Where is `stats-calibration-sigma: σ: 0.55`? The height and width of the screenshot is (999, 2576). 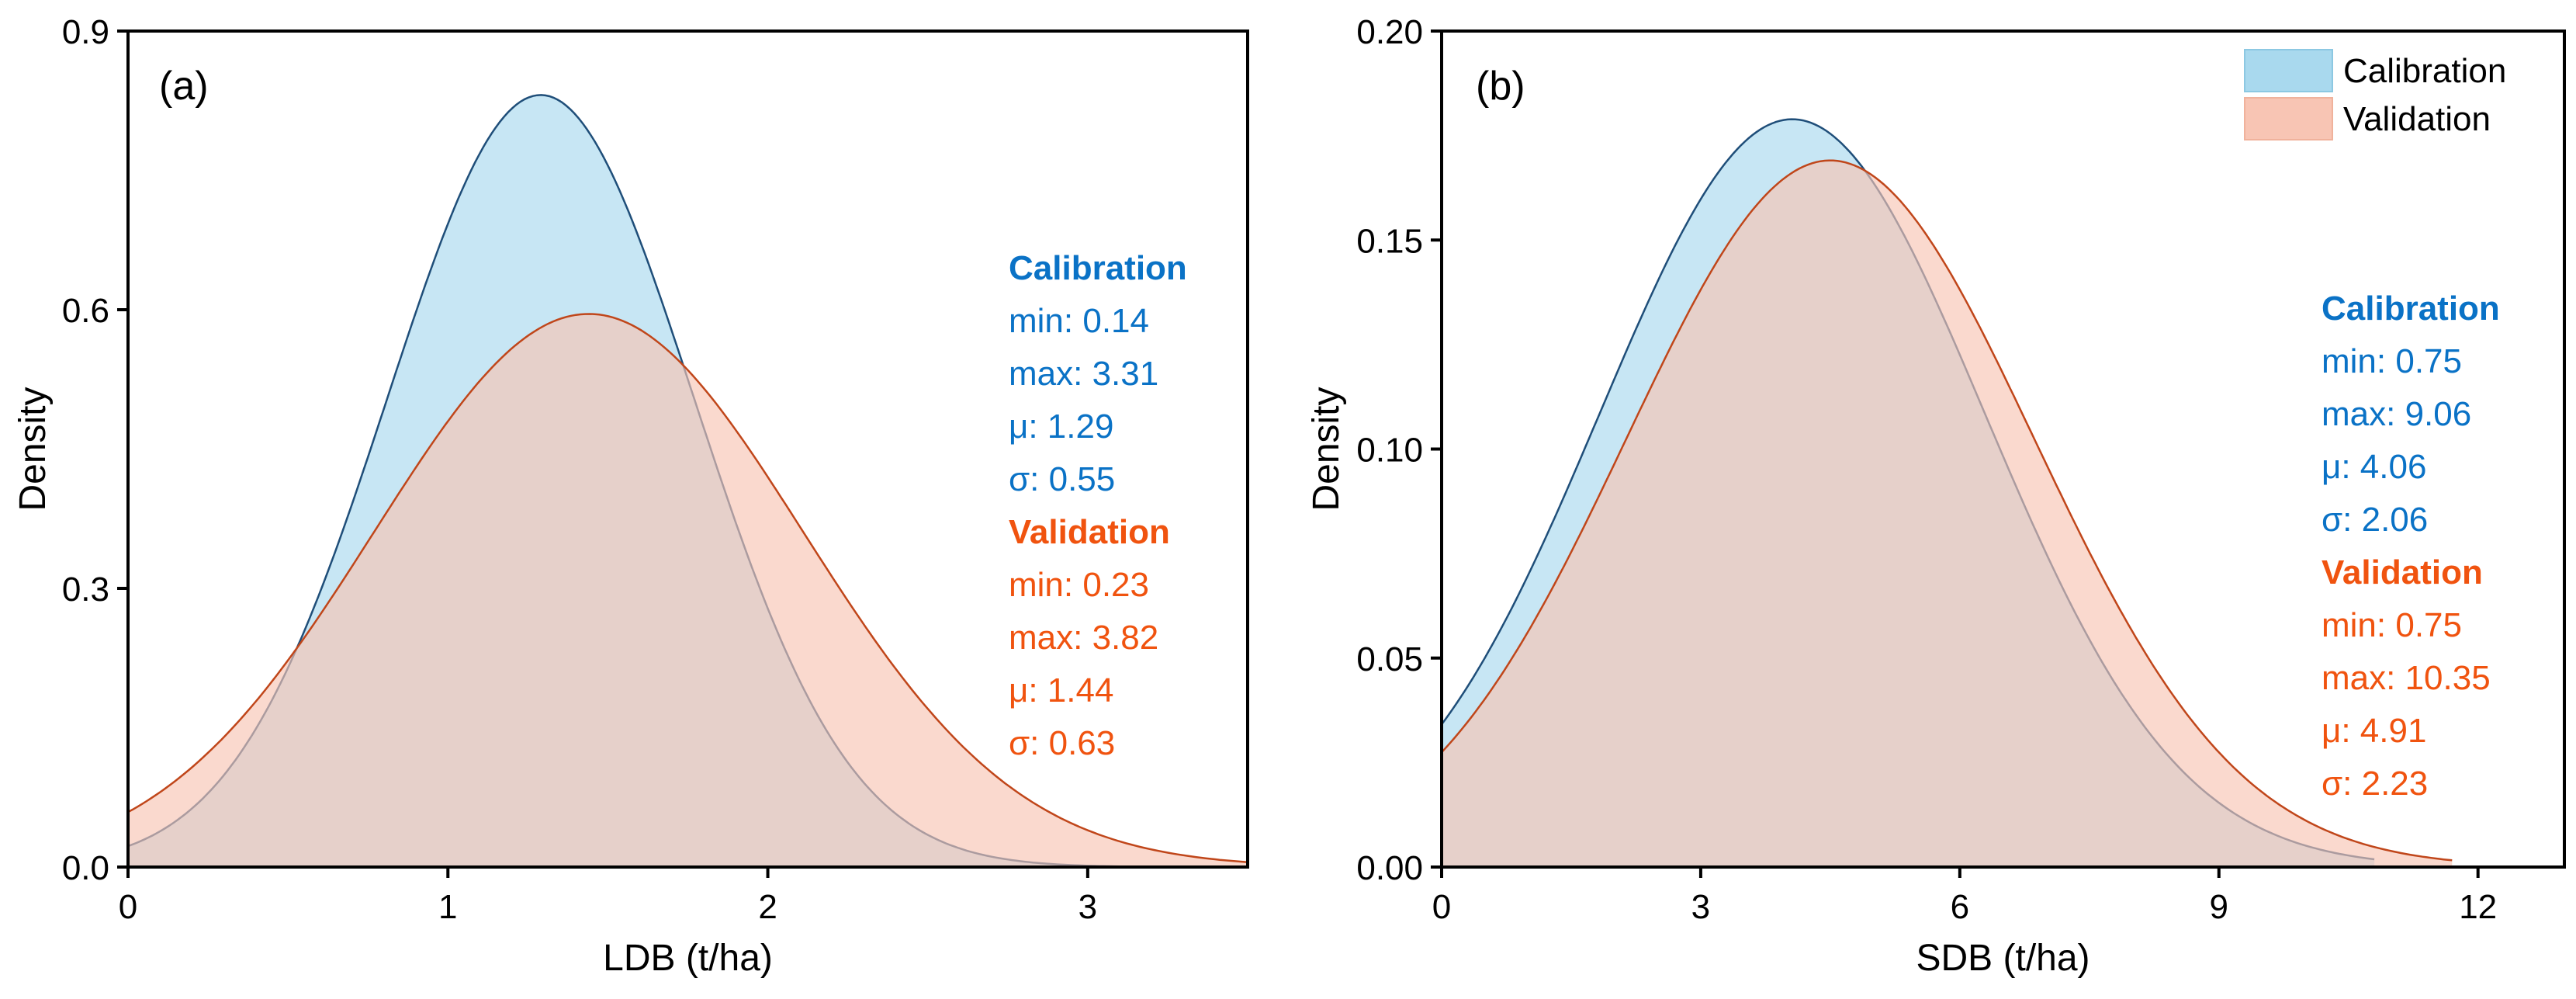
stats-calibration-sigma: σ: 0.55 is located at coordinates (1062, 479).